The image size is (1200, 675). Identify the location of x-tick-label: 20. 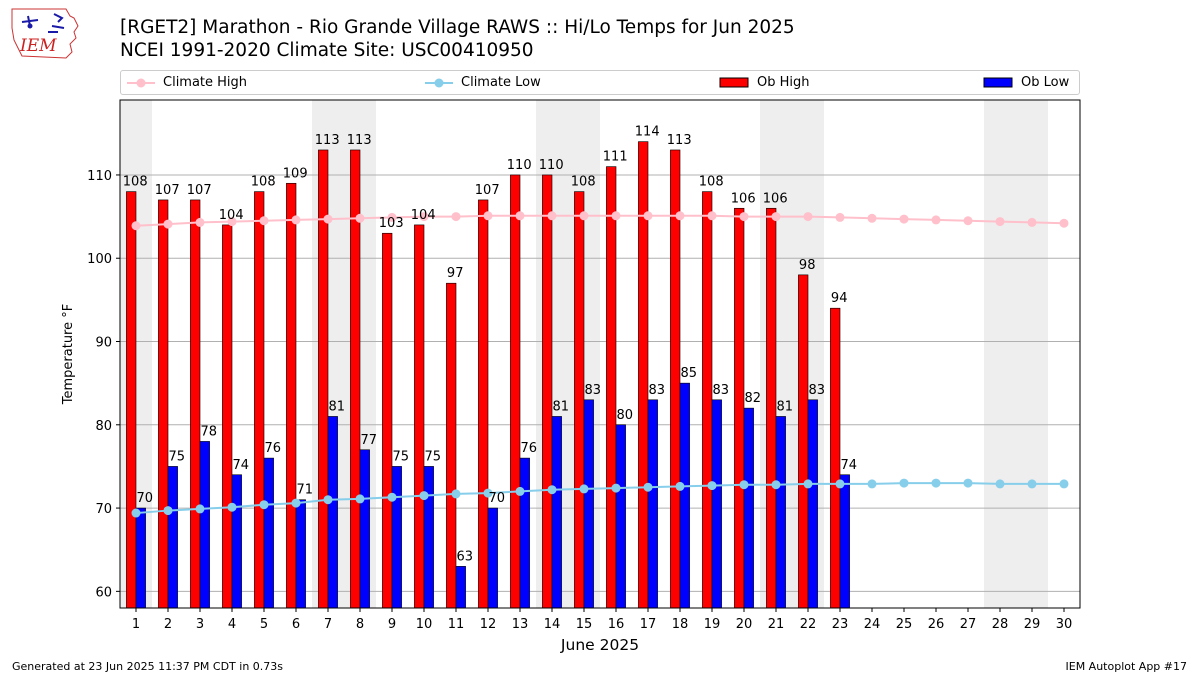
(744, 624).